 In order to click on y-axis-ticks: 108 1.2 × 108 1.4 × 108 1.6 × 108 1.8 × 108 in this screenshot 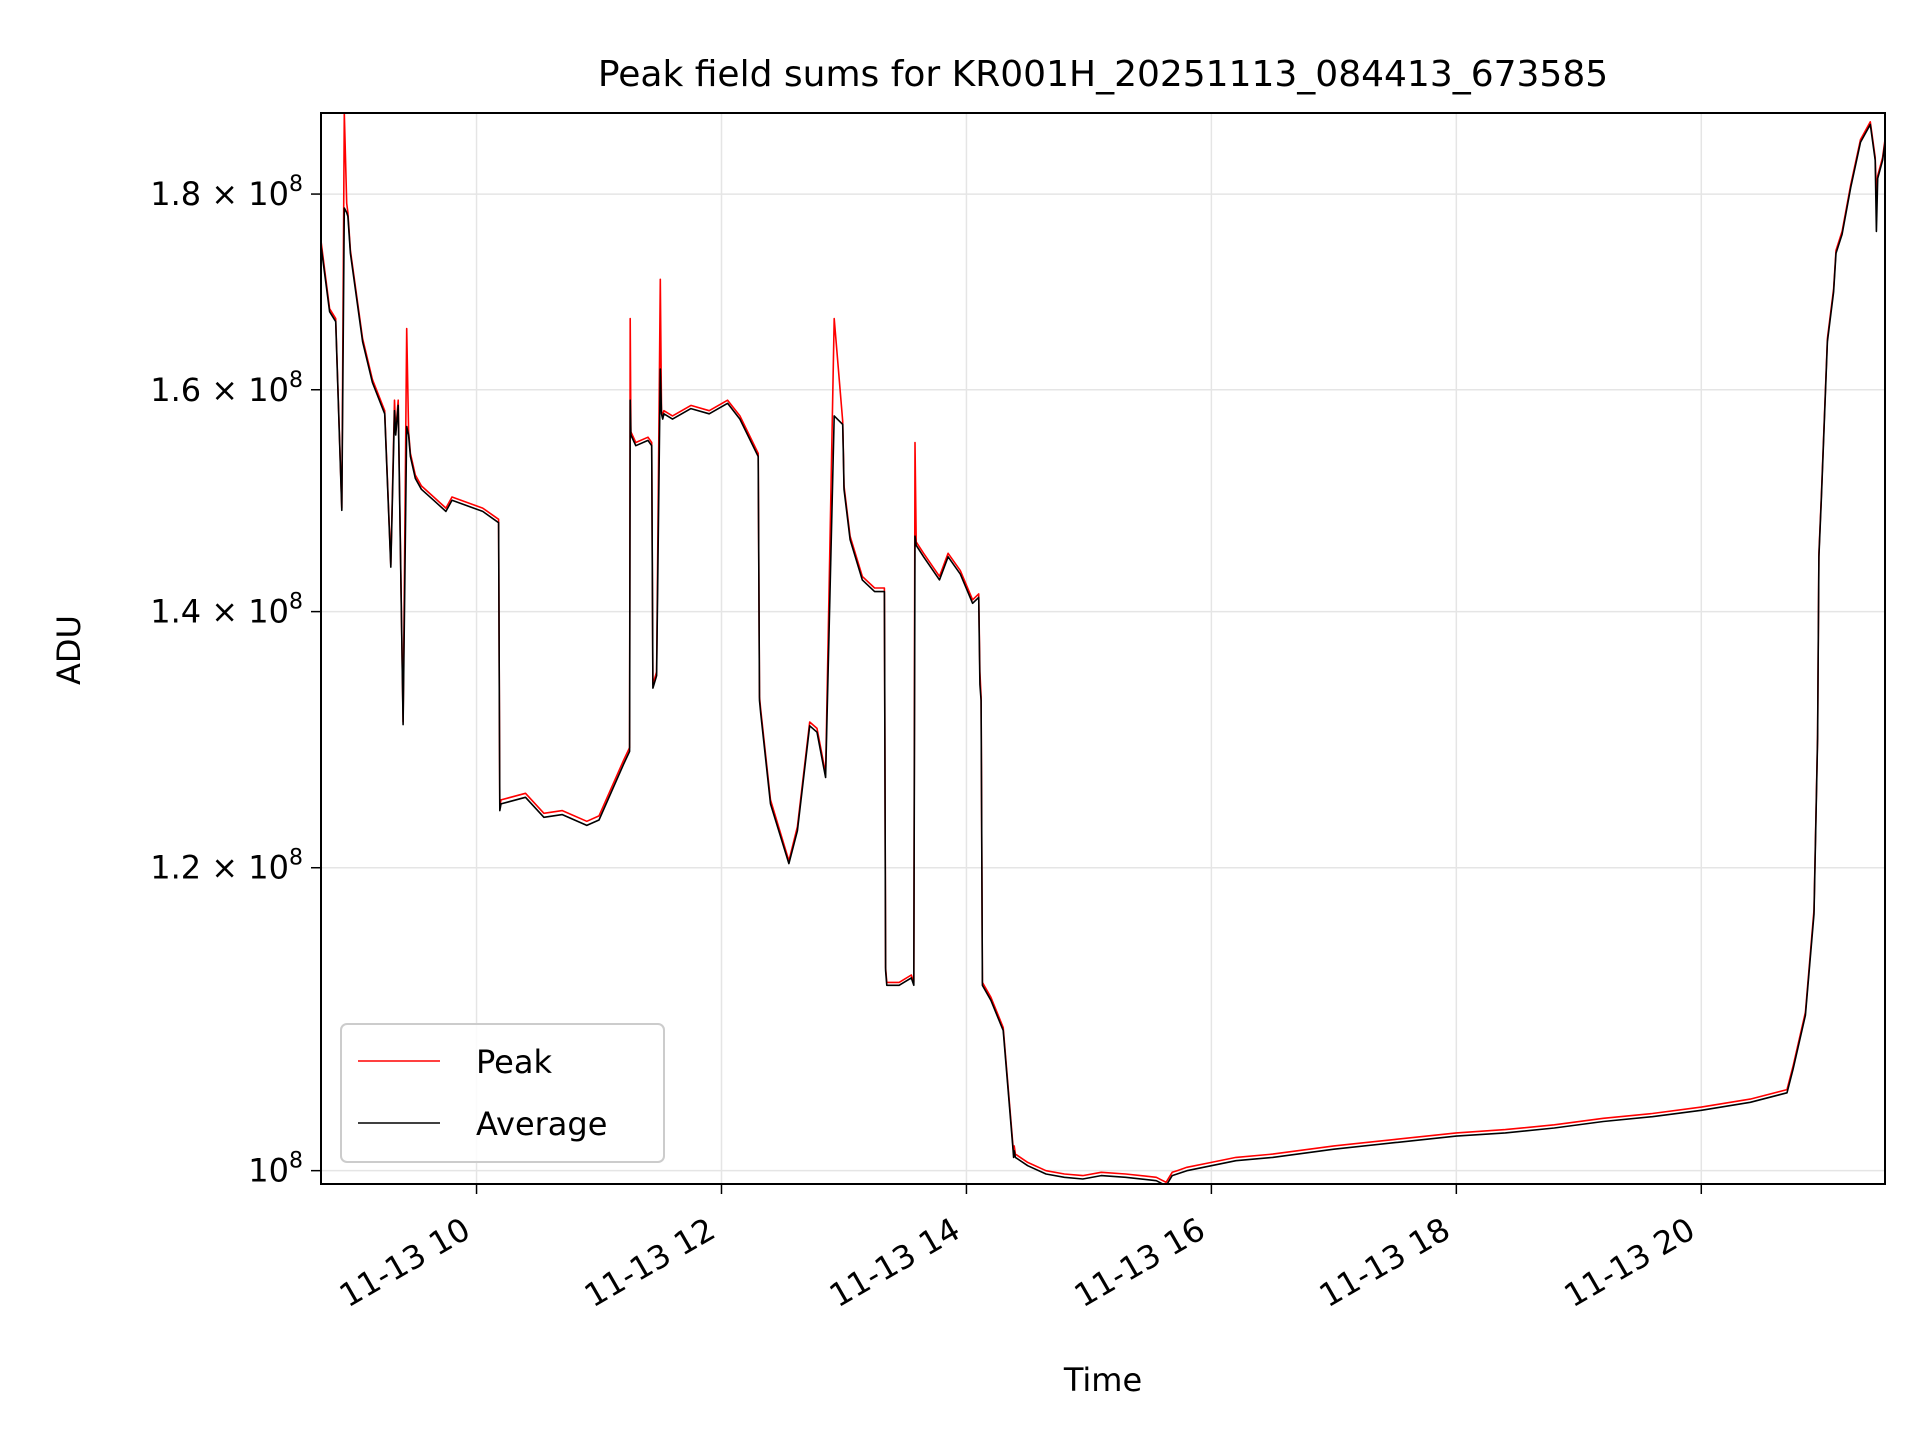, I will do `click(235, 681)`.